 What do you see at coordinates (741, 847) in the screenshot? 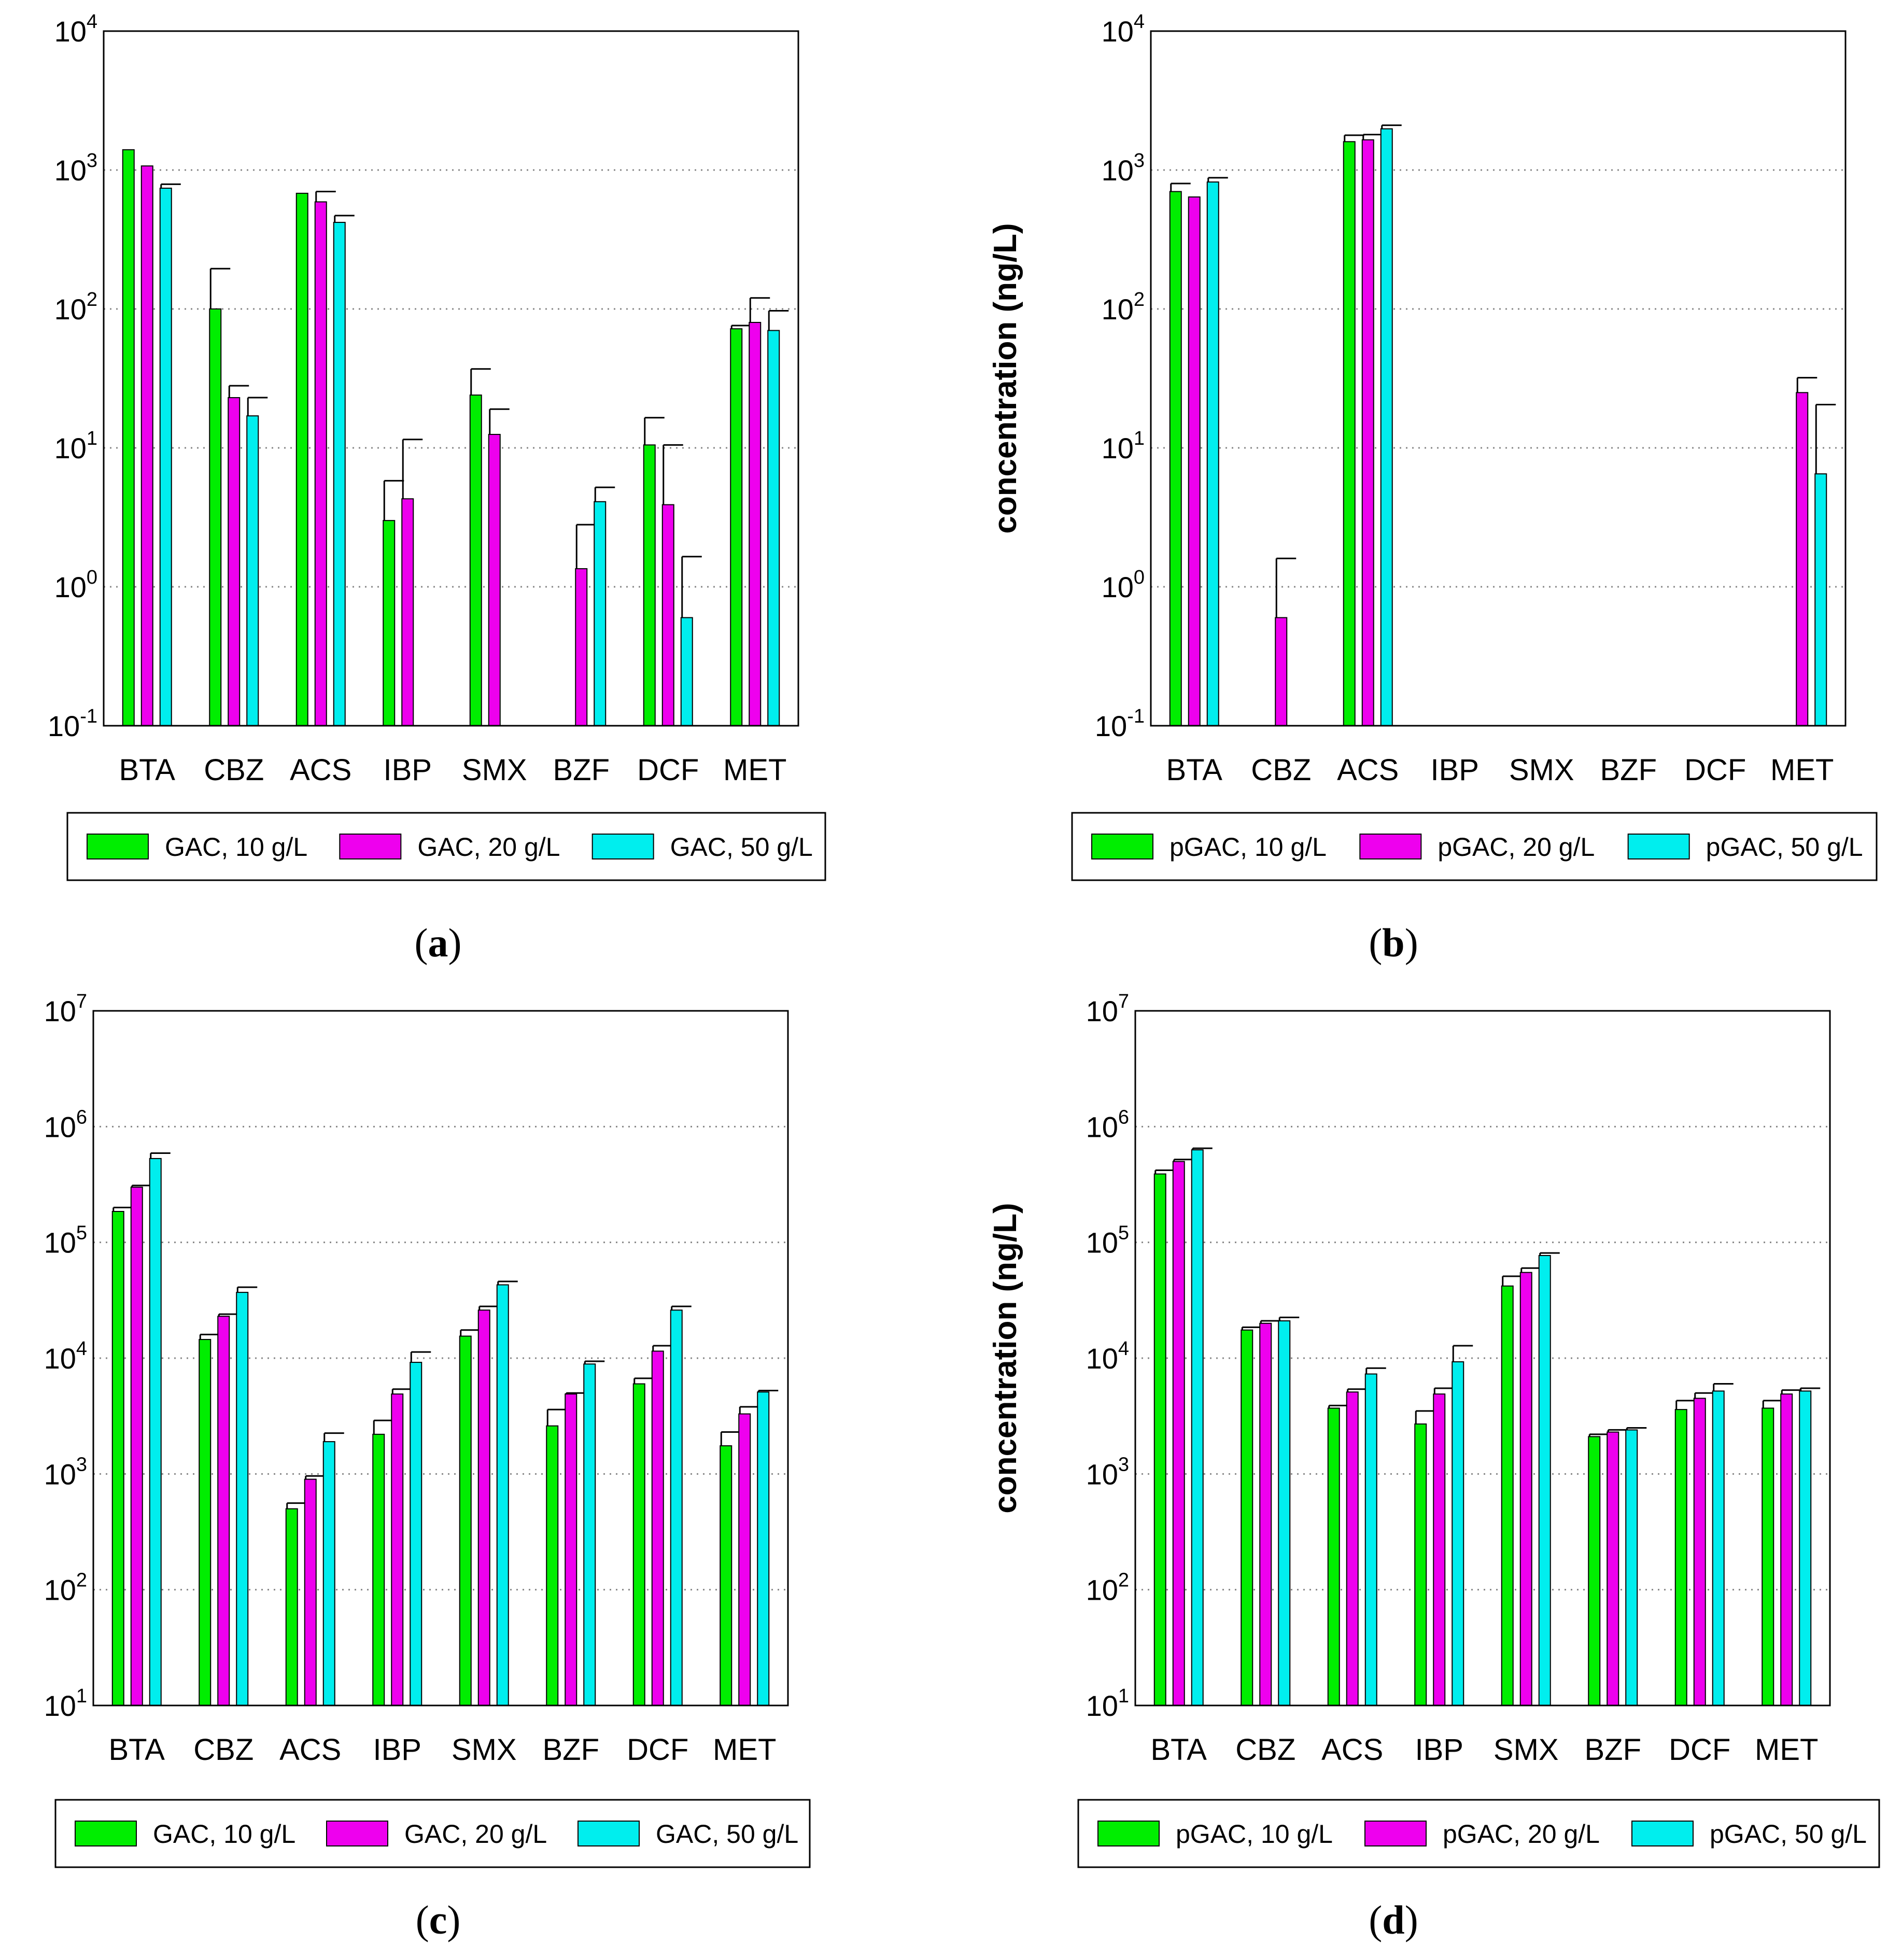
I see `legend-label: GAC, 50 g/L` at bounding box center [741, 847].